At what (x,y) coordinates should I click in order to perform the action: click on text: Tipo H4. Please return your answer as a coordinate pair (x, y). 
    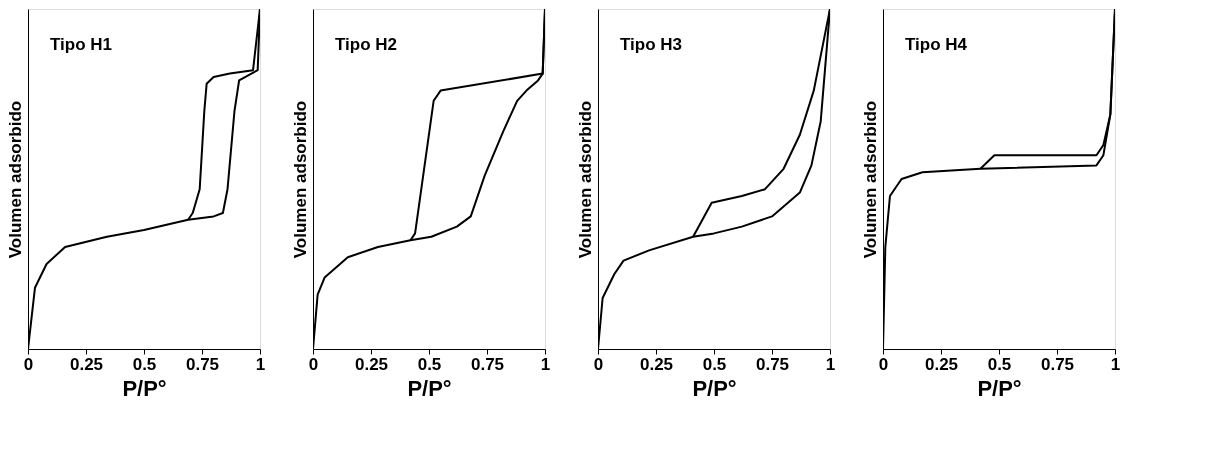
    Looking at the image, I should click on (936, 44).